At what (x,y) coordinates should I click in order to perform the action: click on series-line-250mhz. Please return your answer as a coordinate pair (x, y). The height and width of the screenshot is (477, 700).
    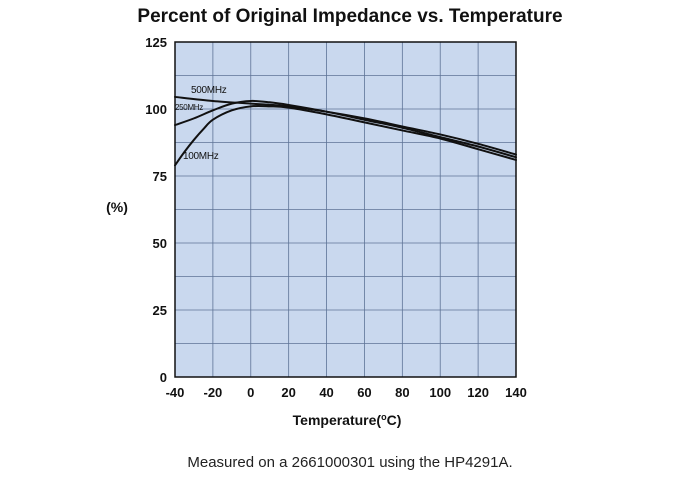
    Looking at the image, I should click on (345, 129).